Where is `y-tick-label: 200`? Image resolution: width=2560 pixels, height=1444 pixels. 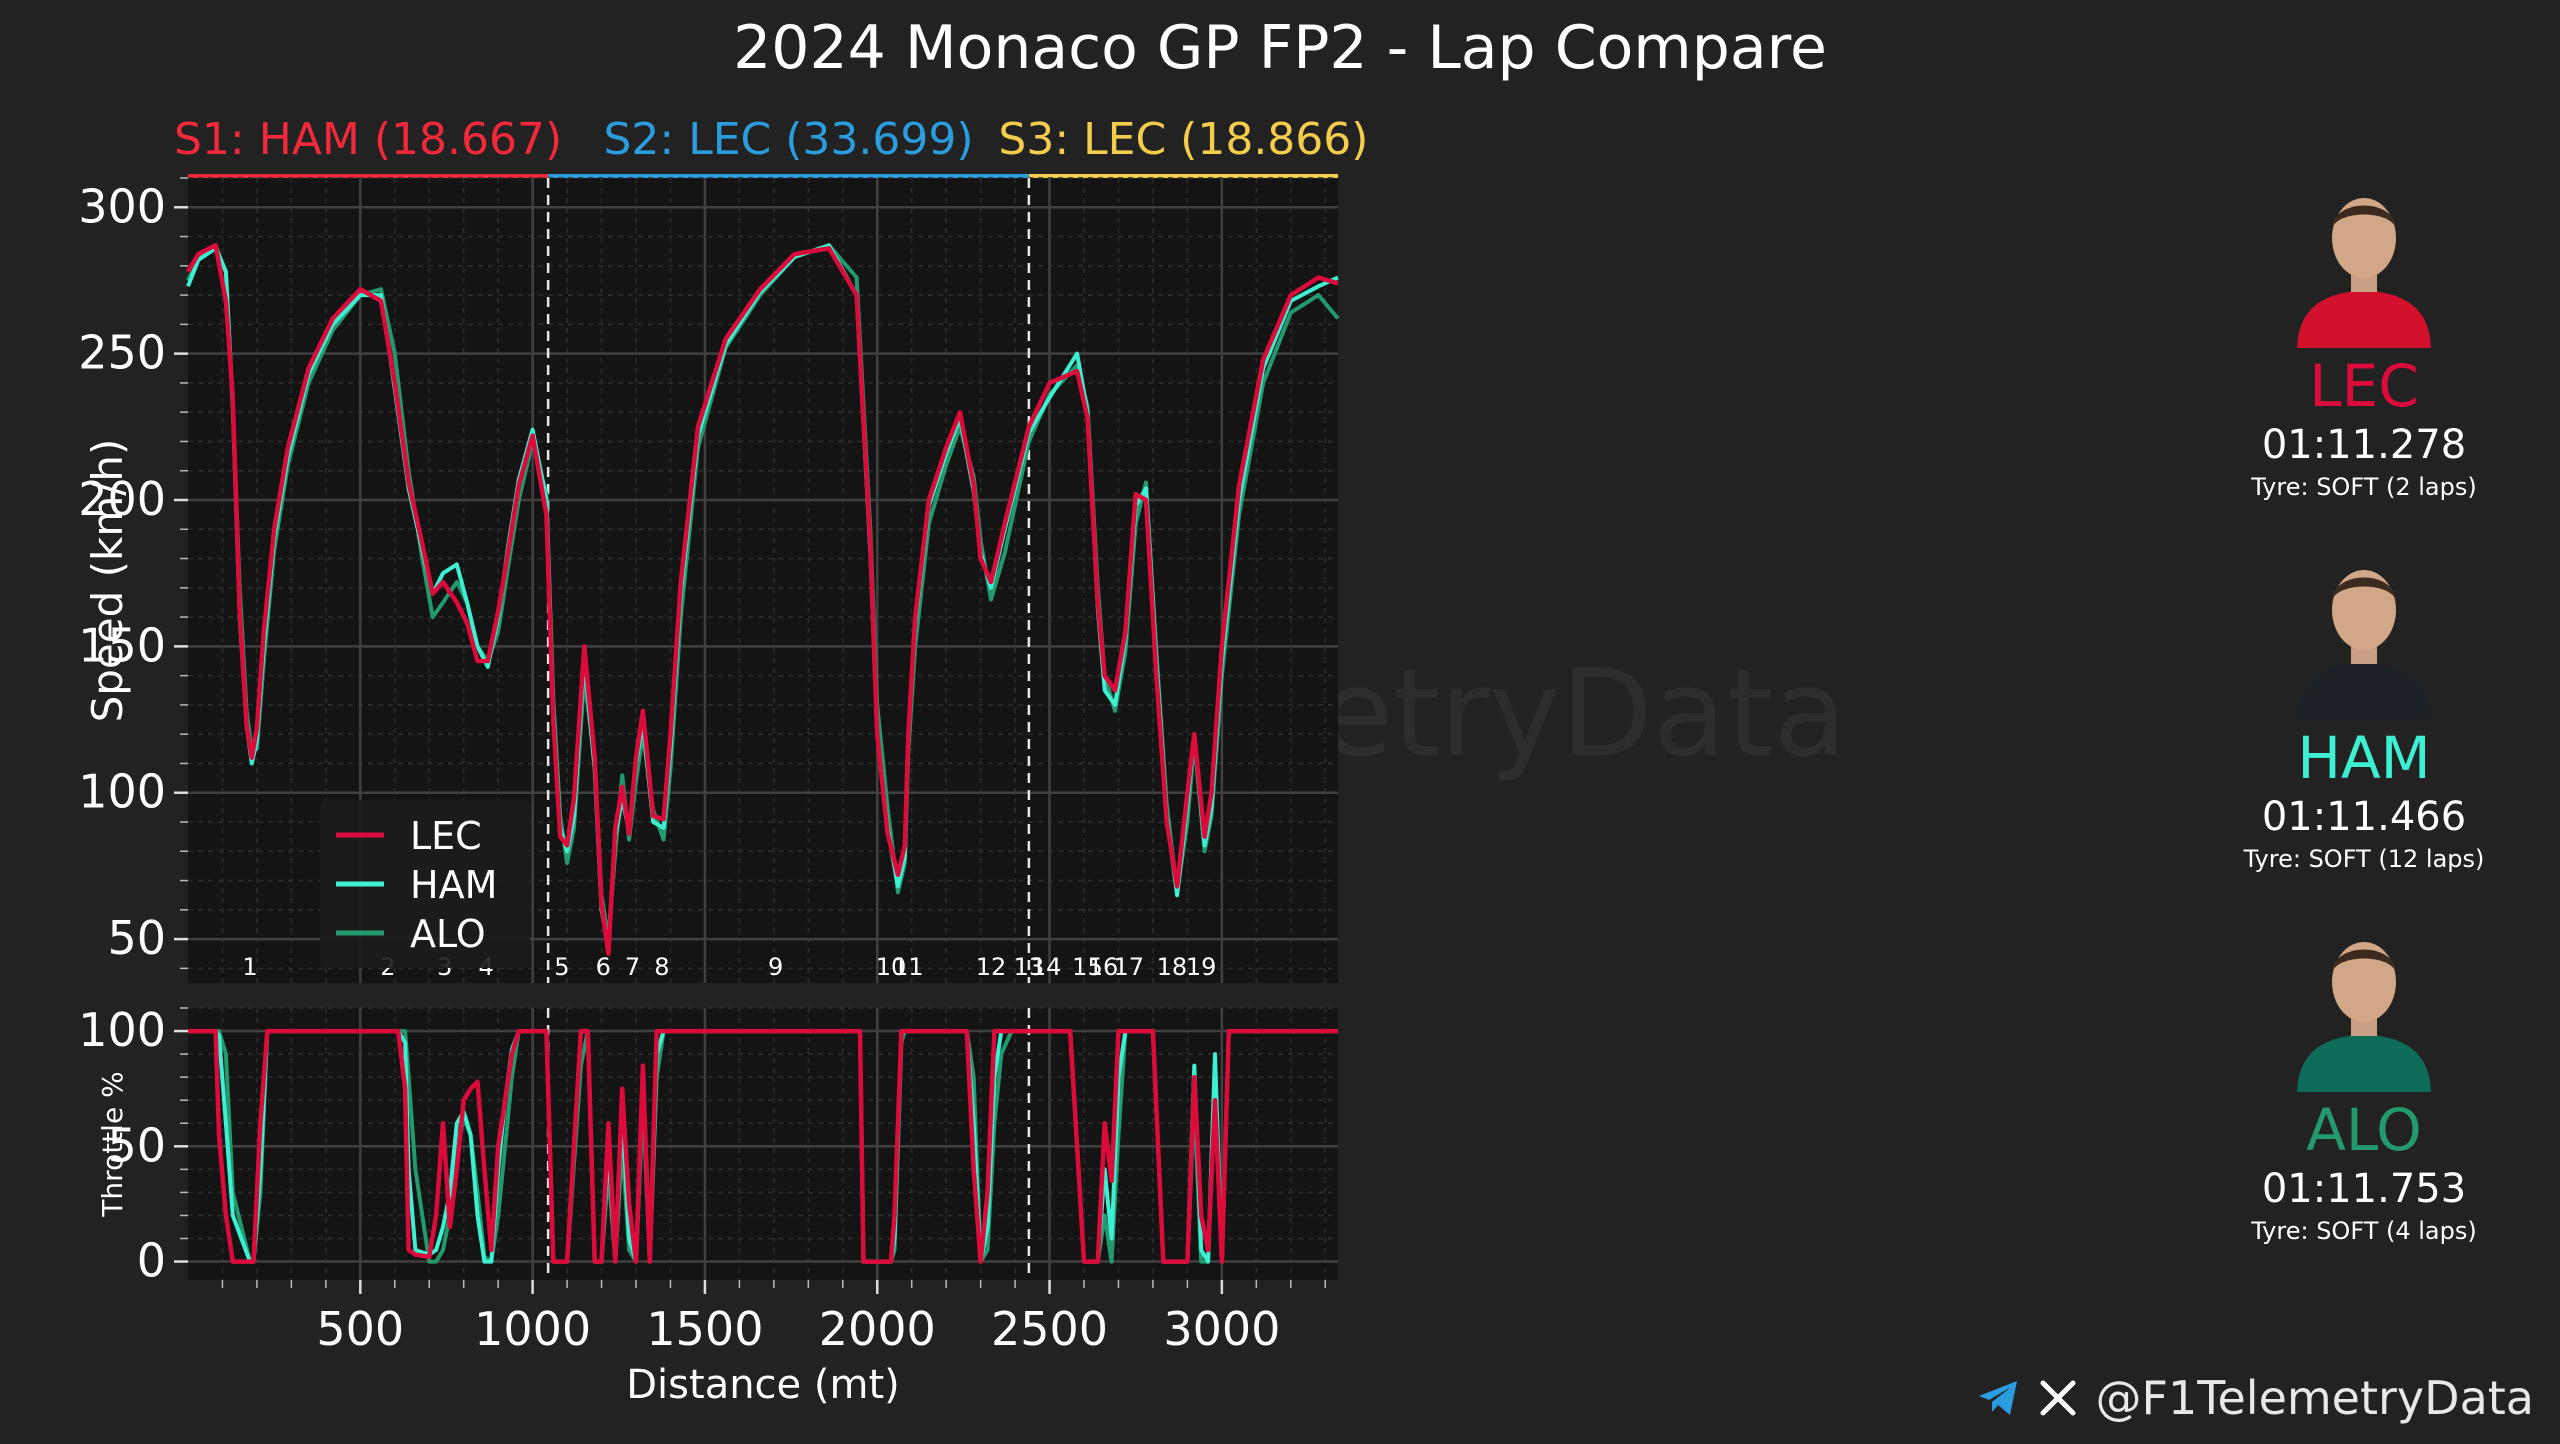 y-tick-label: 200 is located at coordinates (122, 499).